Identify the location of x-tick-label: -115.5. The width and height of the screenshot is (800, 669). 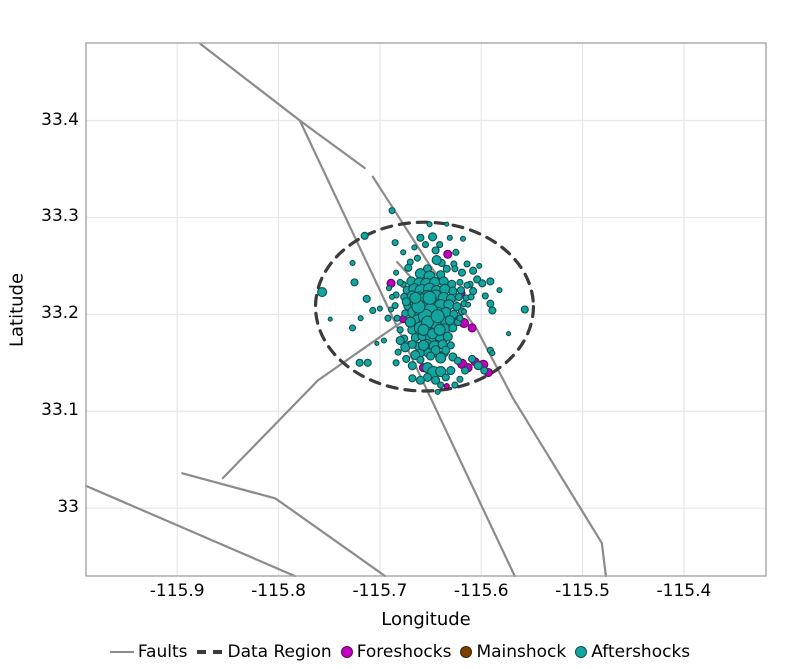
(582, 591).